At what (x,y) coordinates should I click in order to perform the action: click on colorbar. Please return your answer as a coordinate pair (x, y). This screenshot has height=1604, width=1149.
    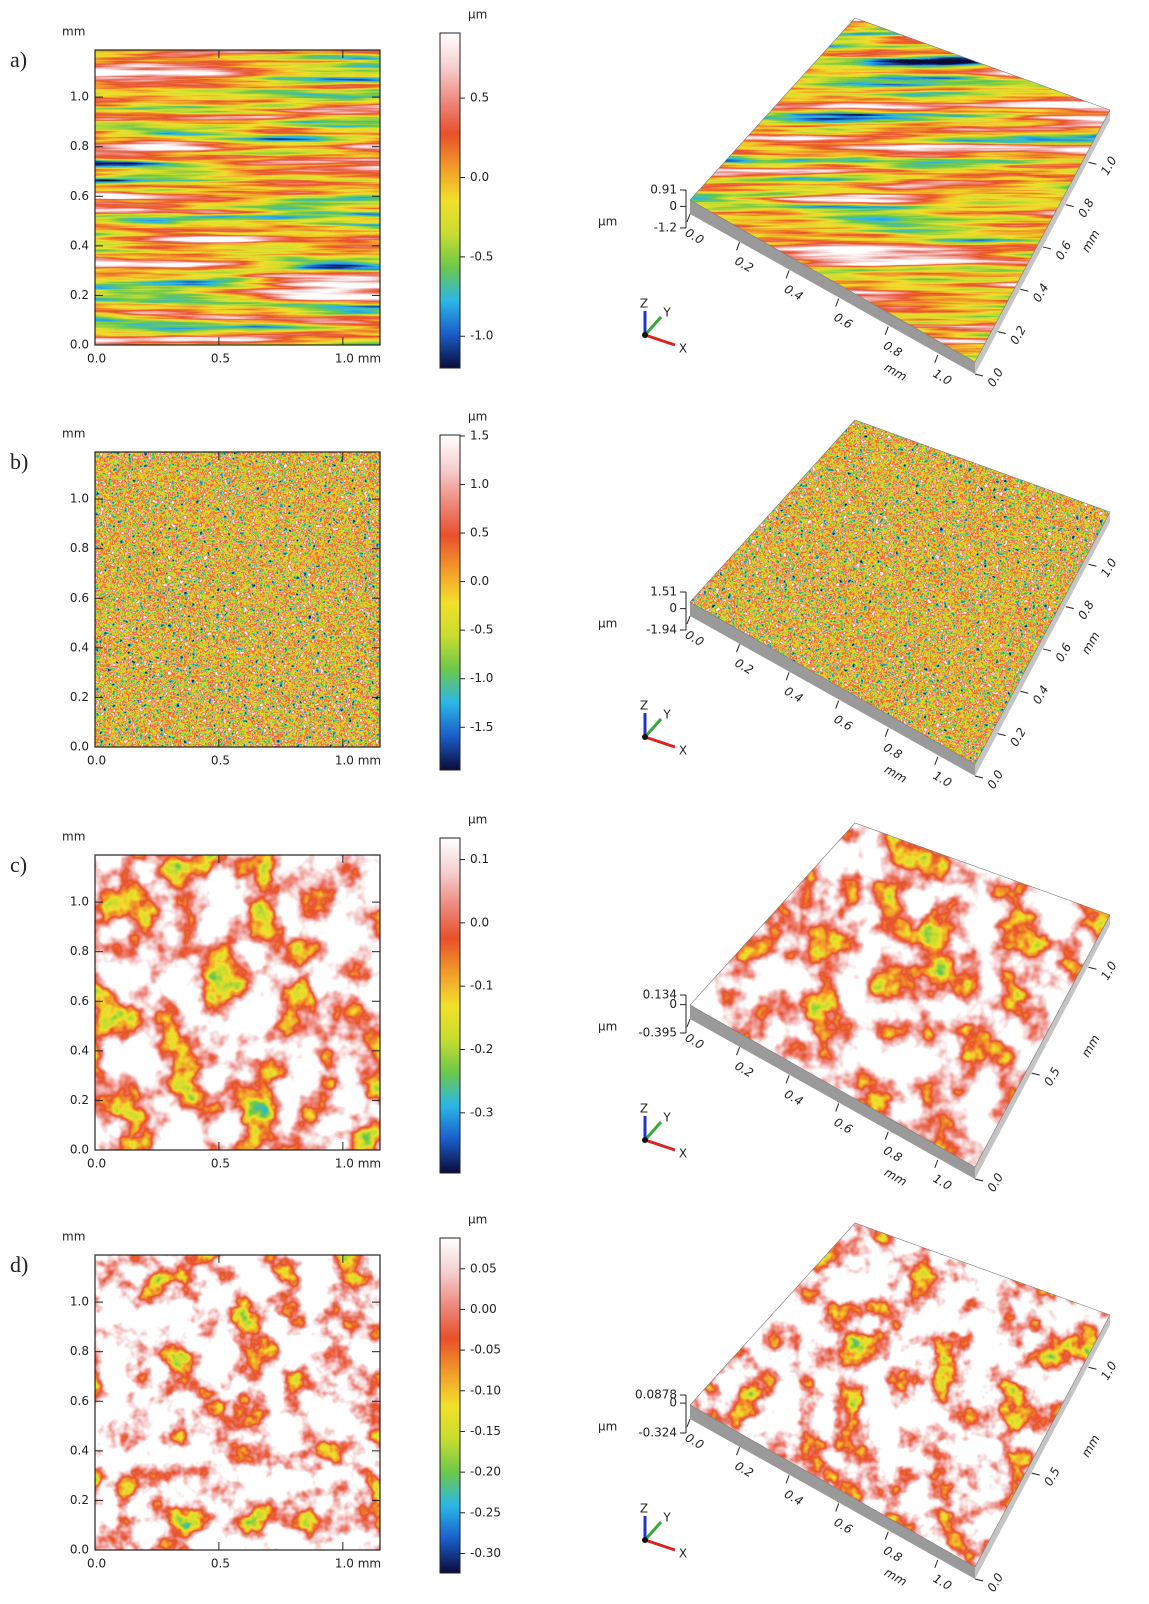
    Looking at the image, I should click on (450, 1005).